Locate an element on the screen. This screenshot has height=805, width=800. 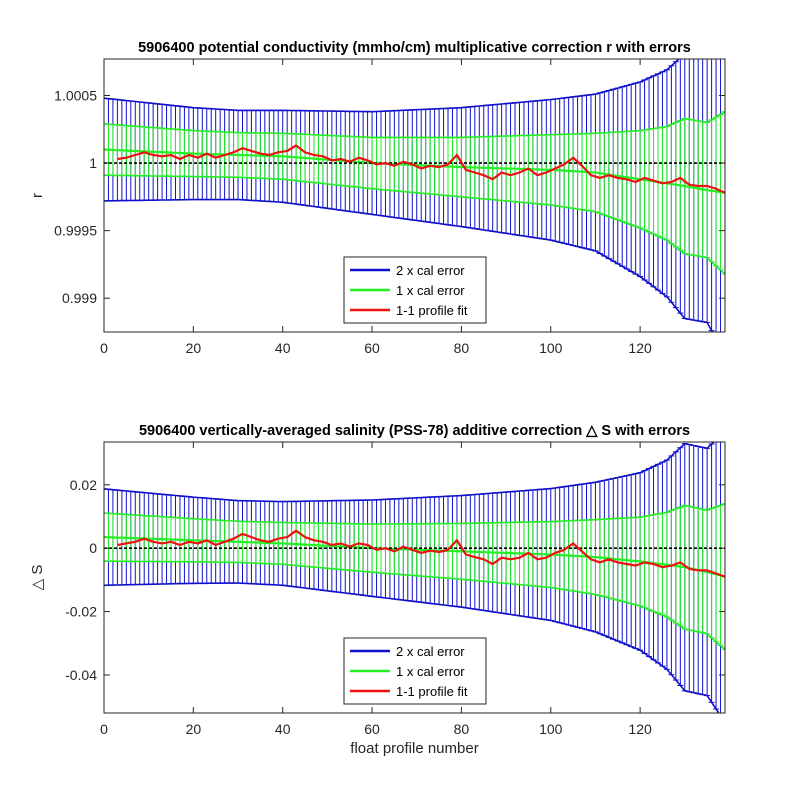
y-axis-label: △ S is located at coordinates (37, 578).